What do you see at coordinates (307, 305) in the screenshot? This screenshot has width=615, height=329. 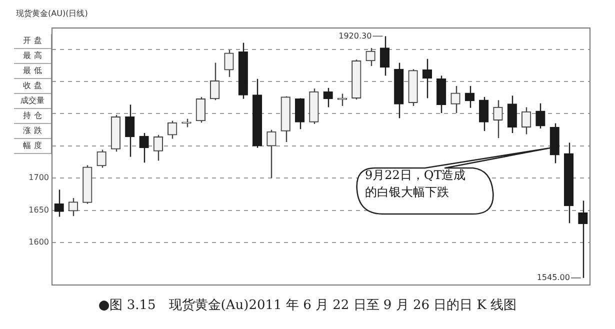 I see `text: ●图 3.15 现货黄金(Au)2011 年 6 月 22 日至 9 月 26 日的日 K 线图` at bounding box center [307, 305].